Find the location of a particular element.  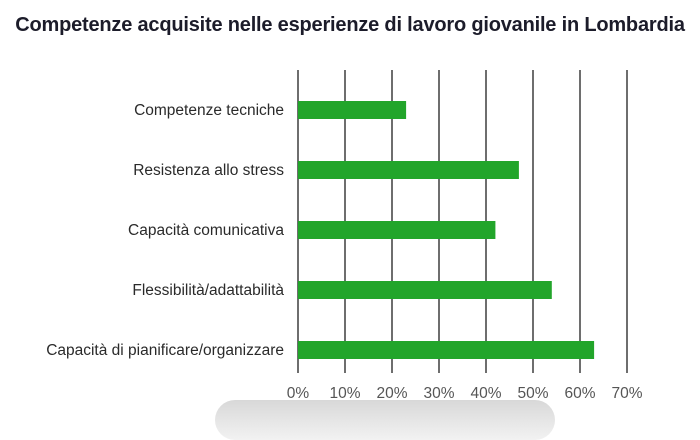

category-label: Flessibilità/adattabilità is located at coordinates (208, 290).